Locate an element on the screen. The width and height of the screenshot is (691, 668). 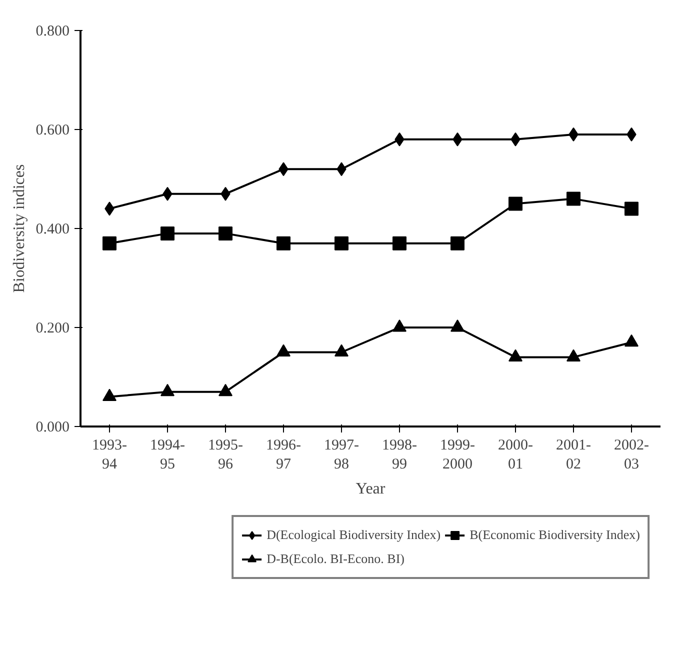
x-tick-label: 1994- 95 is located at coordinates (167, 455).